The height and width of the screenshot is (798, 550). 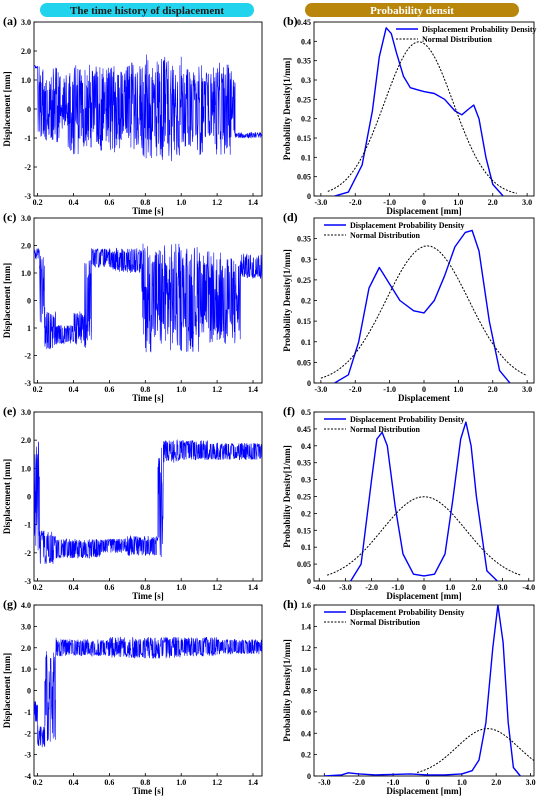 What do you see at coordinates (306, 605) in the screenshot?
I see `y-tick-label: 1.6` at bounding box center [306, 605].